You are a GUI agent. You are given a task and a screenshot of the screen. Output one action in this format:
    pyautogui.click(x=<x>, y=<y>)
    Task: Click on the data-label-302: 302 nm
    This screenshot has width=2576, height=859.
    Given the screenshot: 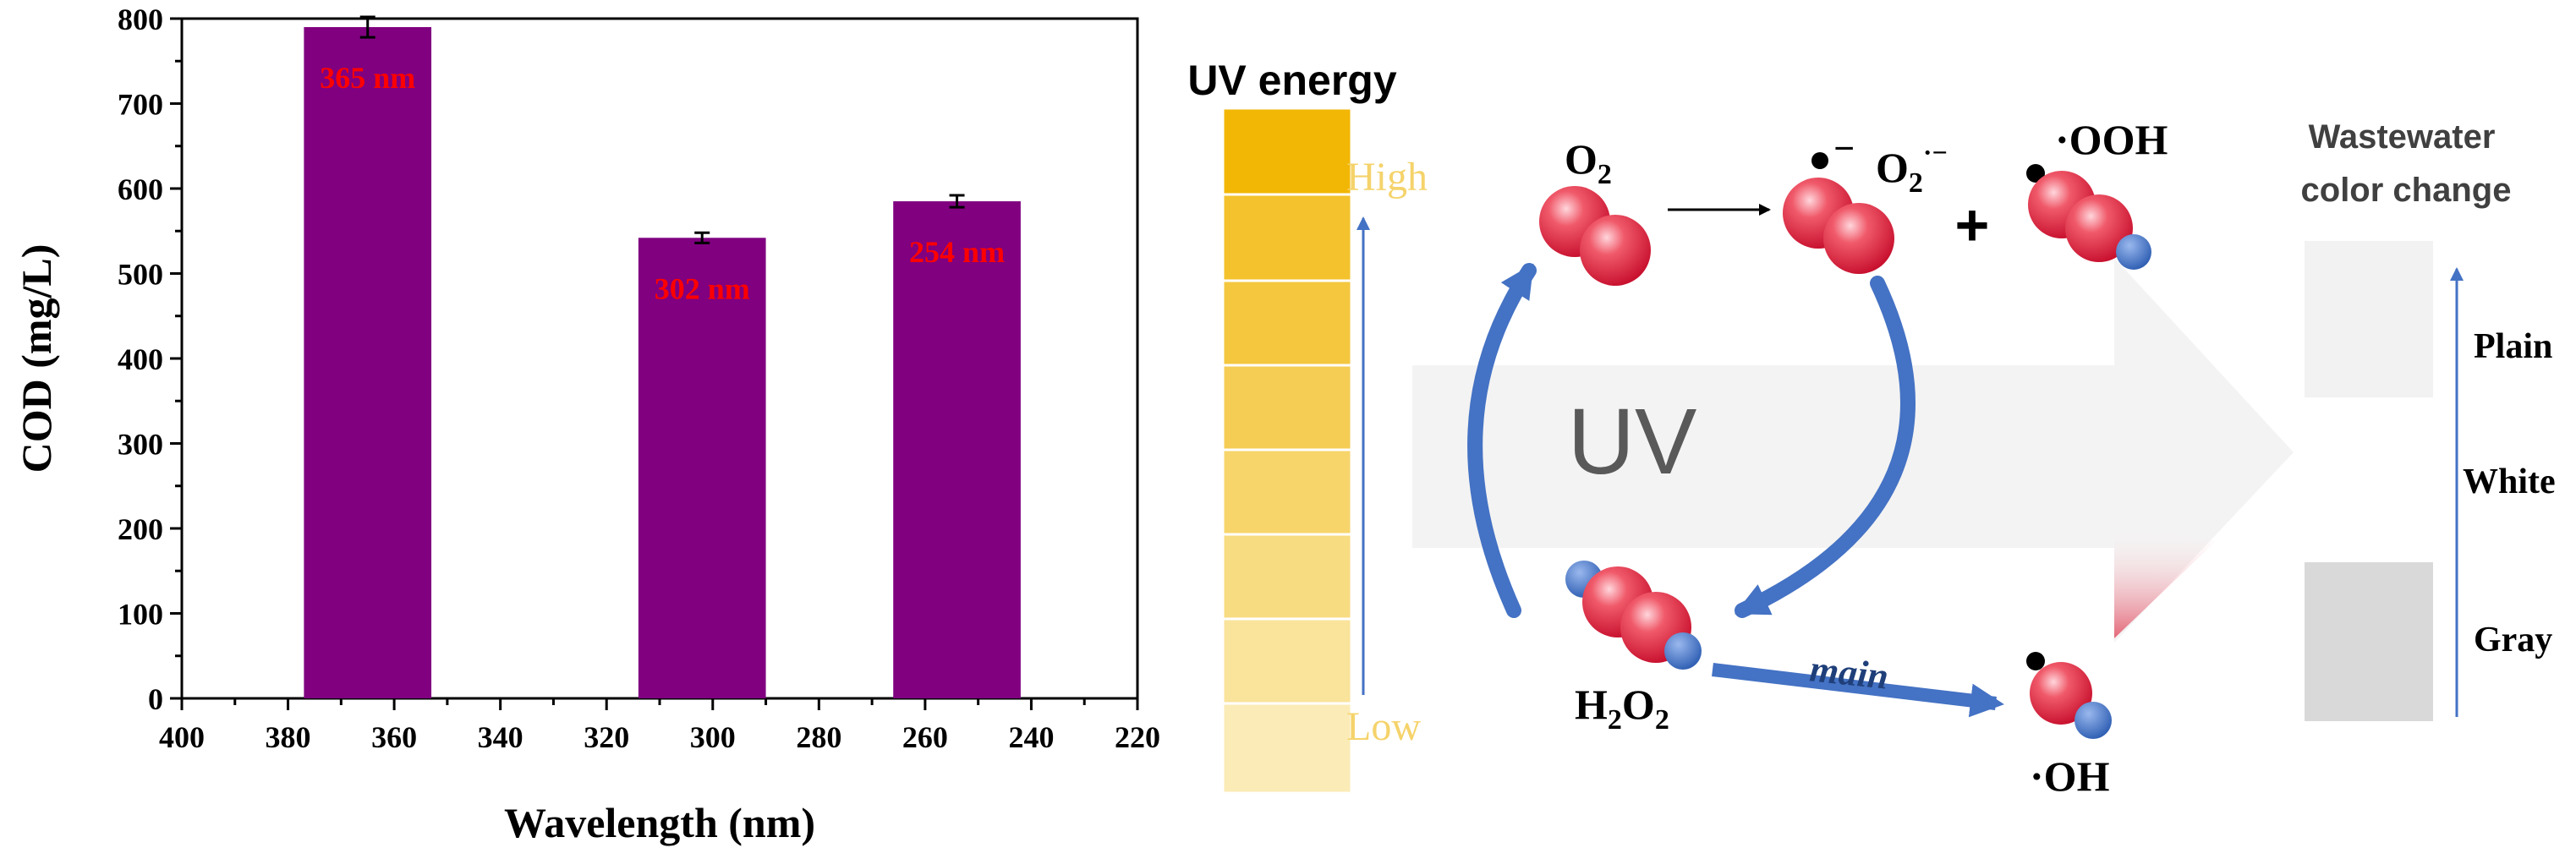 What is the action you would take?
    pyautogui.click(x=702, y=288)
    